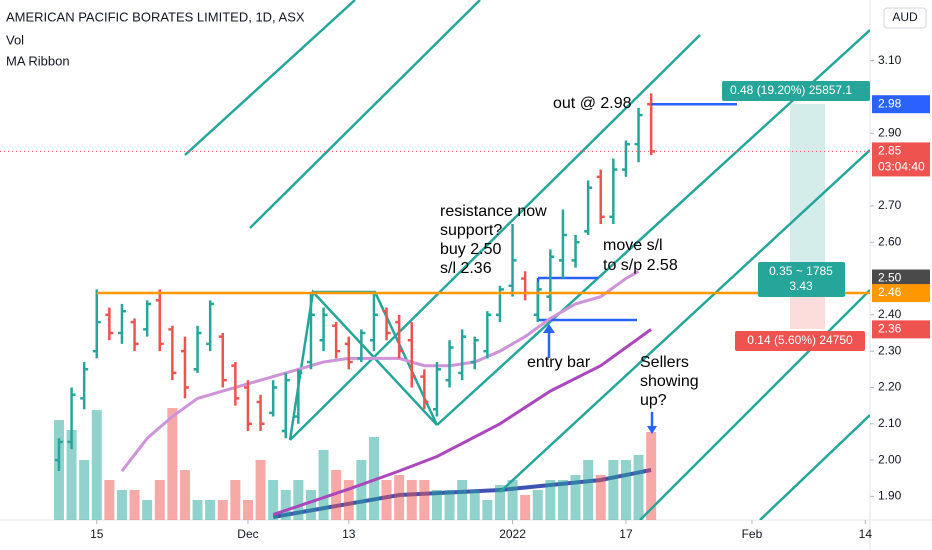 This screenshot has height=550, width=932. Describe the element at coordinates (559, 362) in the screenshot. I see `annotation: entry bar` at that location.